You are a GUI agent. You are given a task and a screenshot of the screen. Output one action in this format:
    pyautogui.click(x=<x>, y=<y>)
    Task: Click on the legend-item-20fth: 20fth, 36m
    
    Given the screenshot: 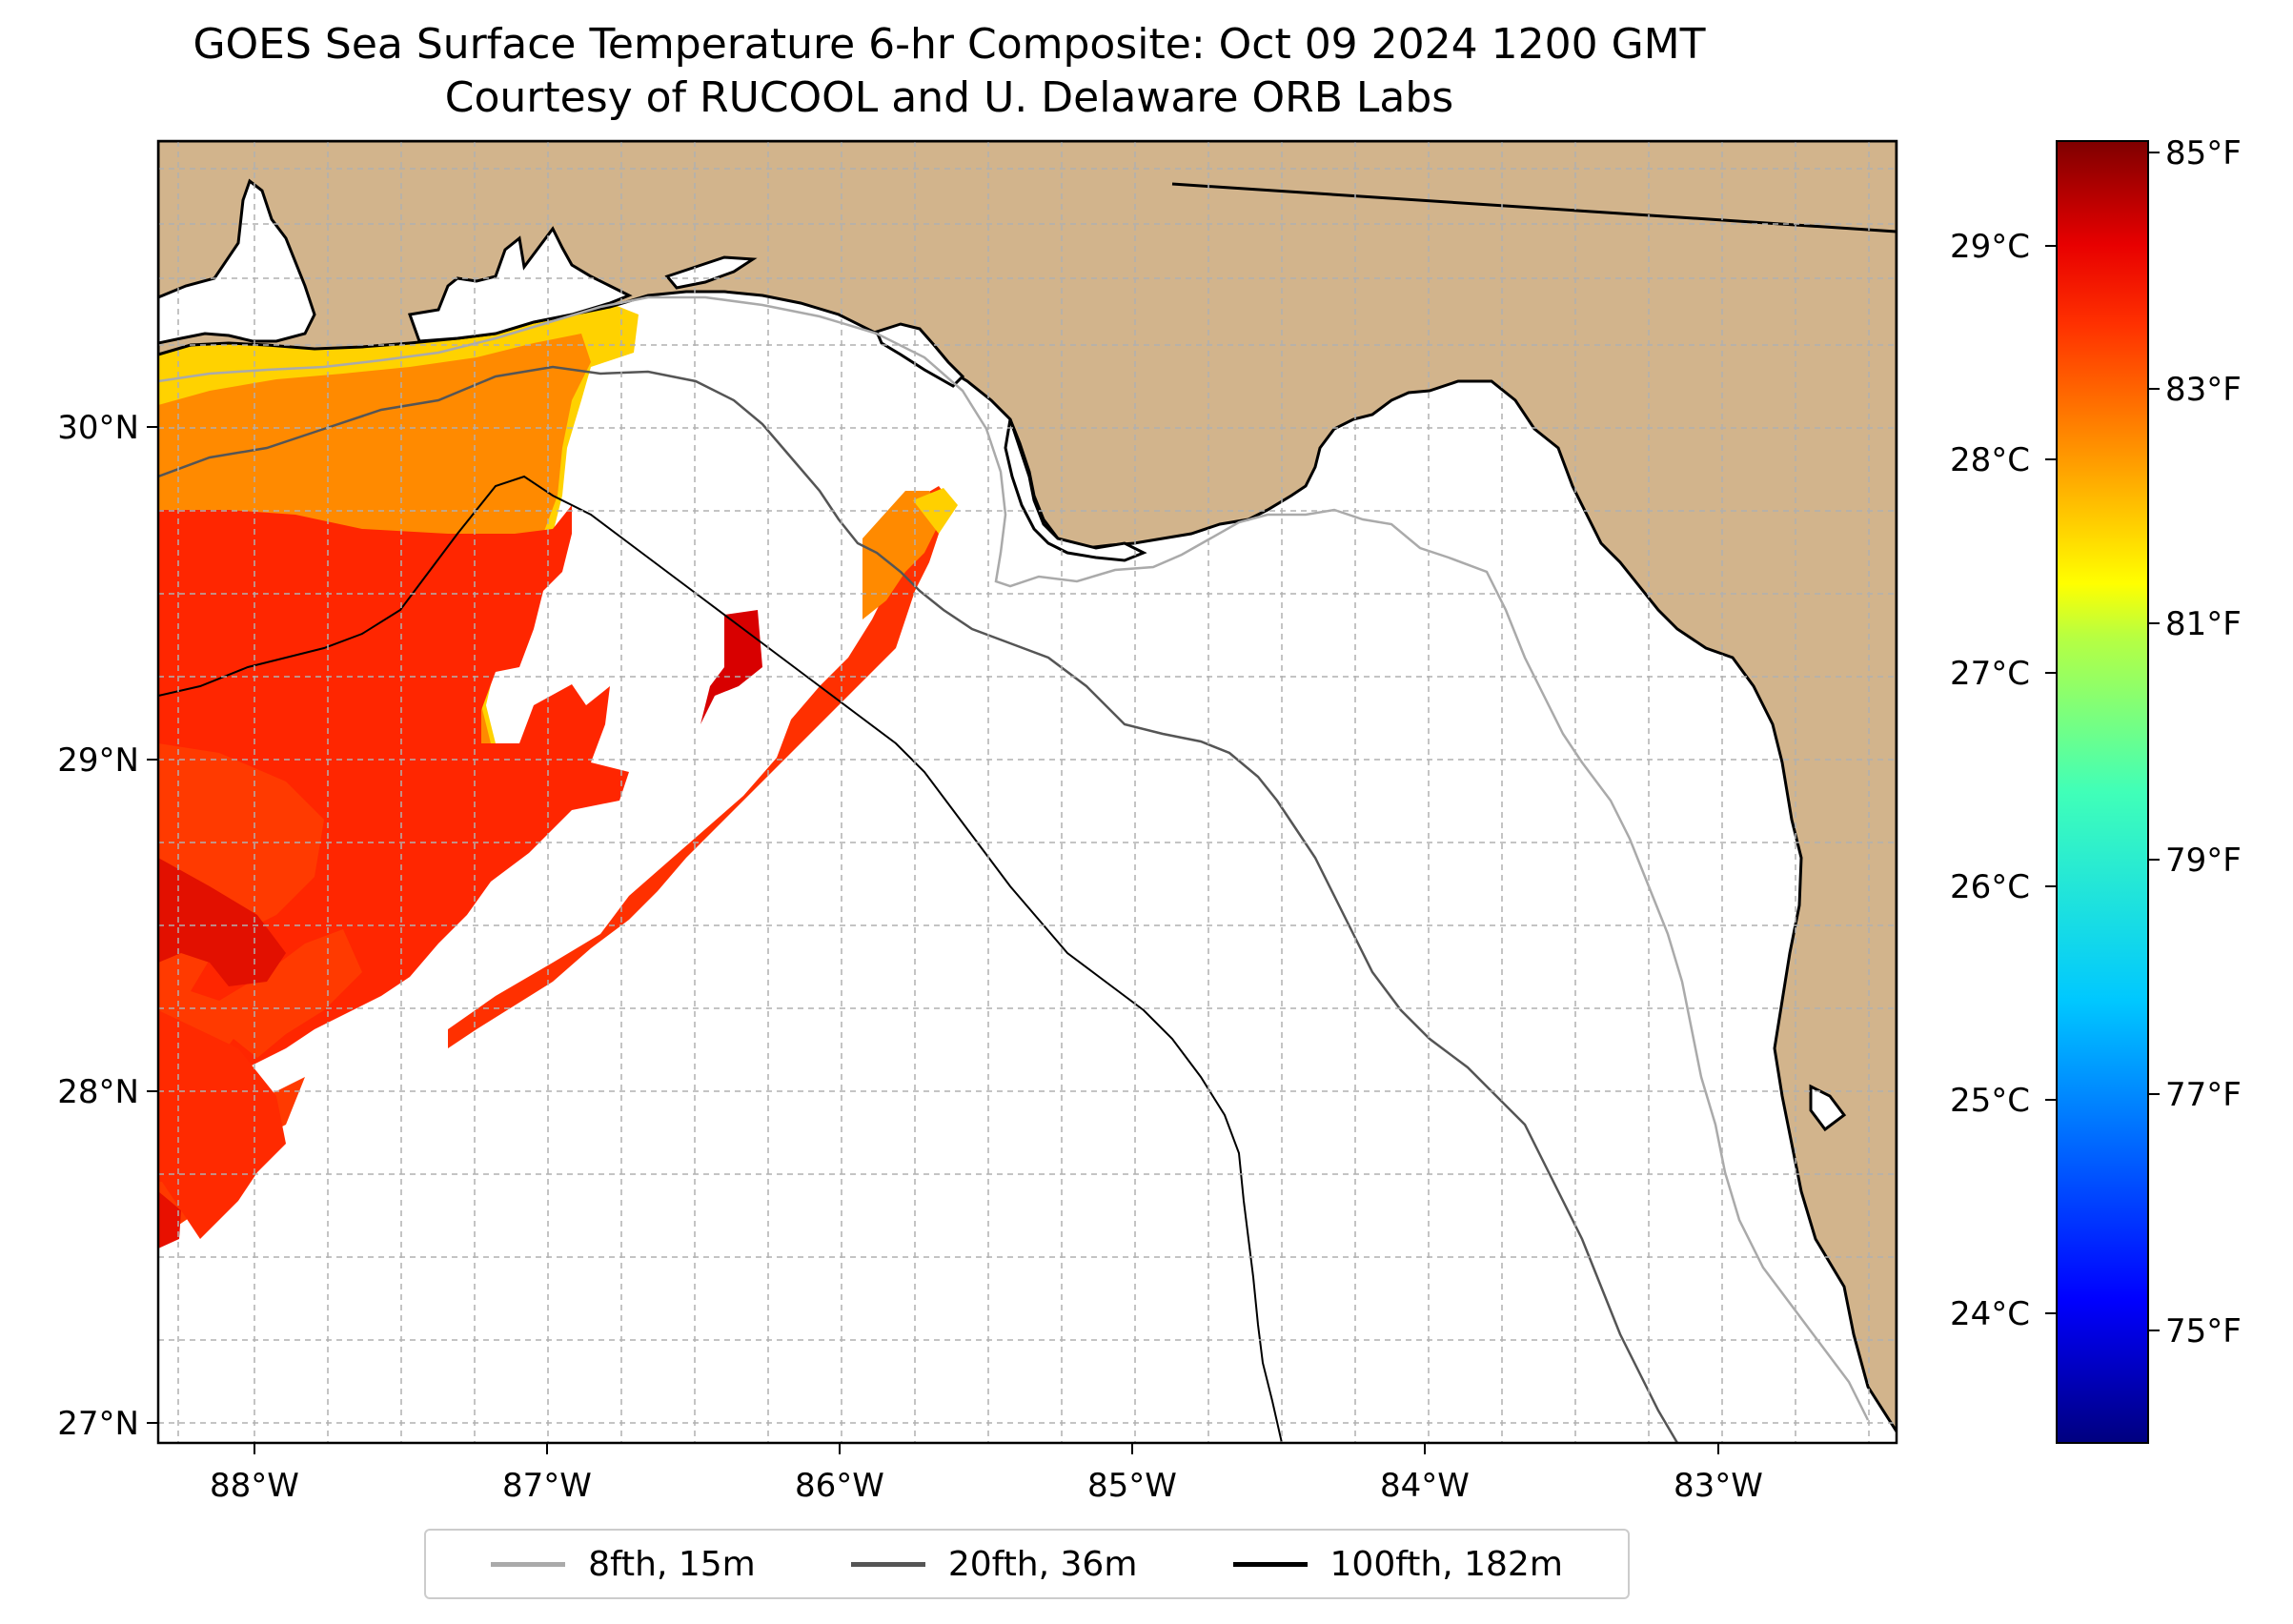 What is the action you would take?
    pyautogui.click(x=994, y=1564)
    